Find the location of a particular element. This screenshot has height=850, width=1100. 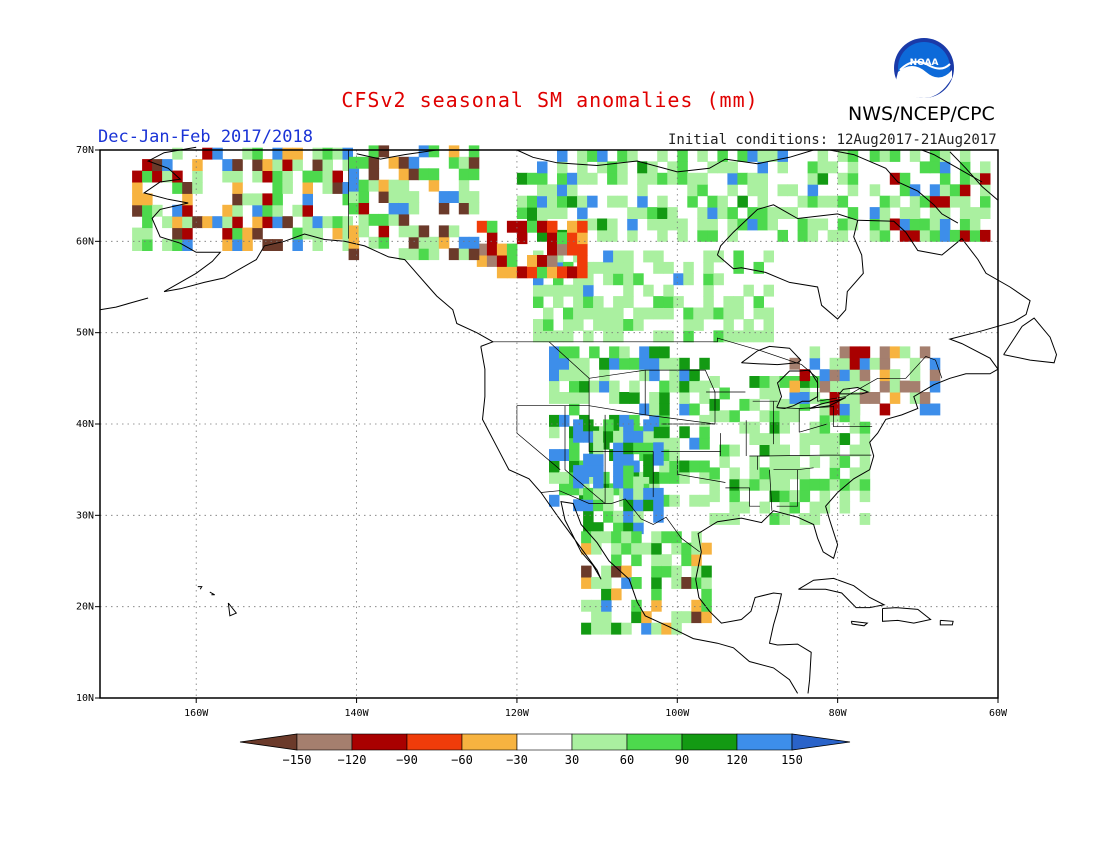

legend-label: −90 is located at coordinates (407, 760).